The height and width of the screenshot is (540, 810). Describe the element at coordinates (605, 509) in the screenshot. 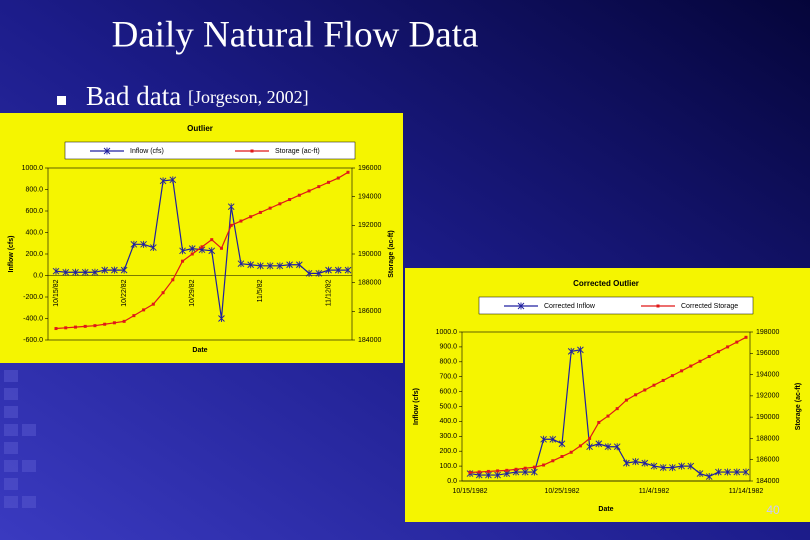

I see `x-axis-title: Date` at that location.